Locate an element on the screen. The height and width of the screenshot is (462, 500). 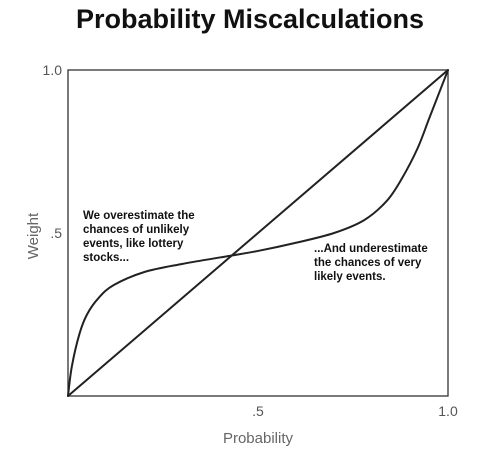
annotation-overestimate-line-2: chances of unlikely is located at coordinates (136, 230).